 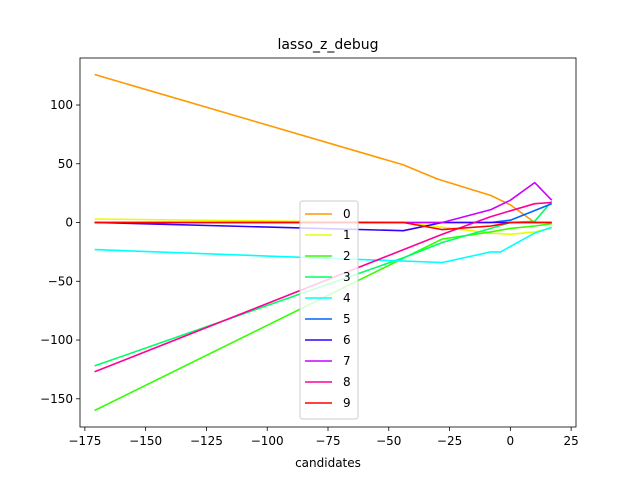 I want to click on x-tick-label: −125, so click(x=206, y=441).